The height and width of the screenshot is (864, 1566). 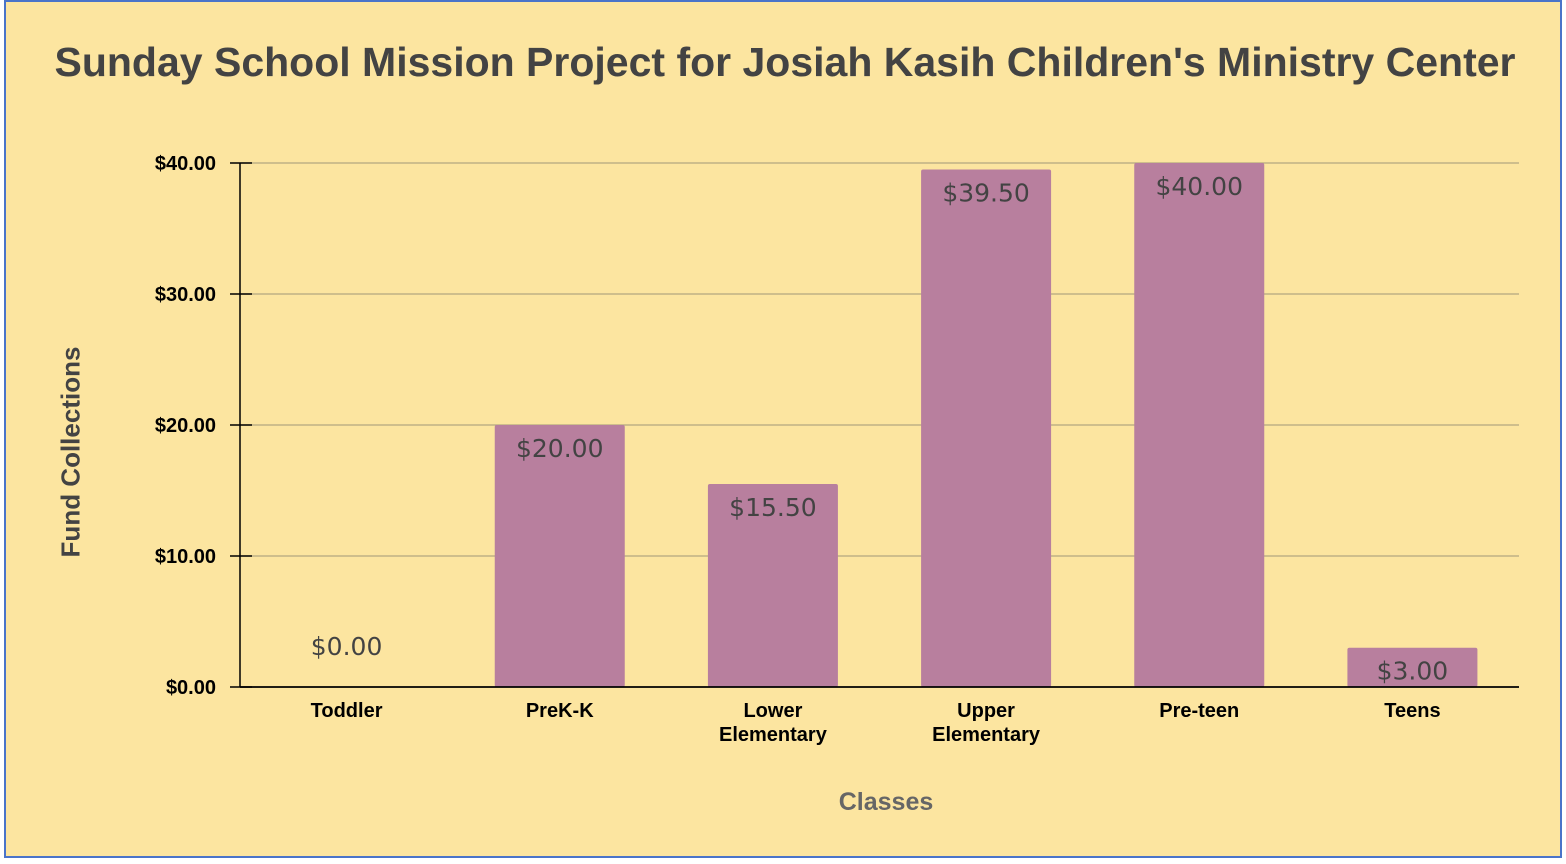 I want to click on y-tick-label: $30.00, so click(x=185, y=295).